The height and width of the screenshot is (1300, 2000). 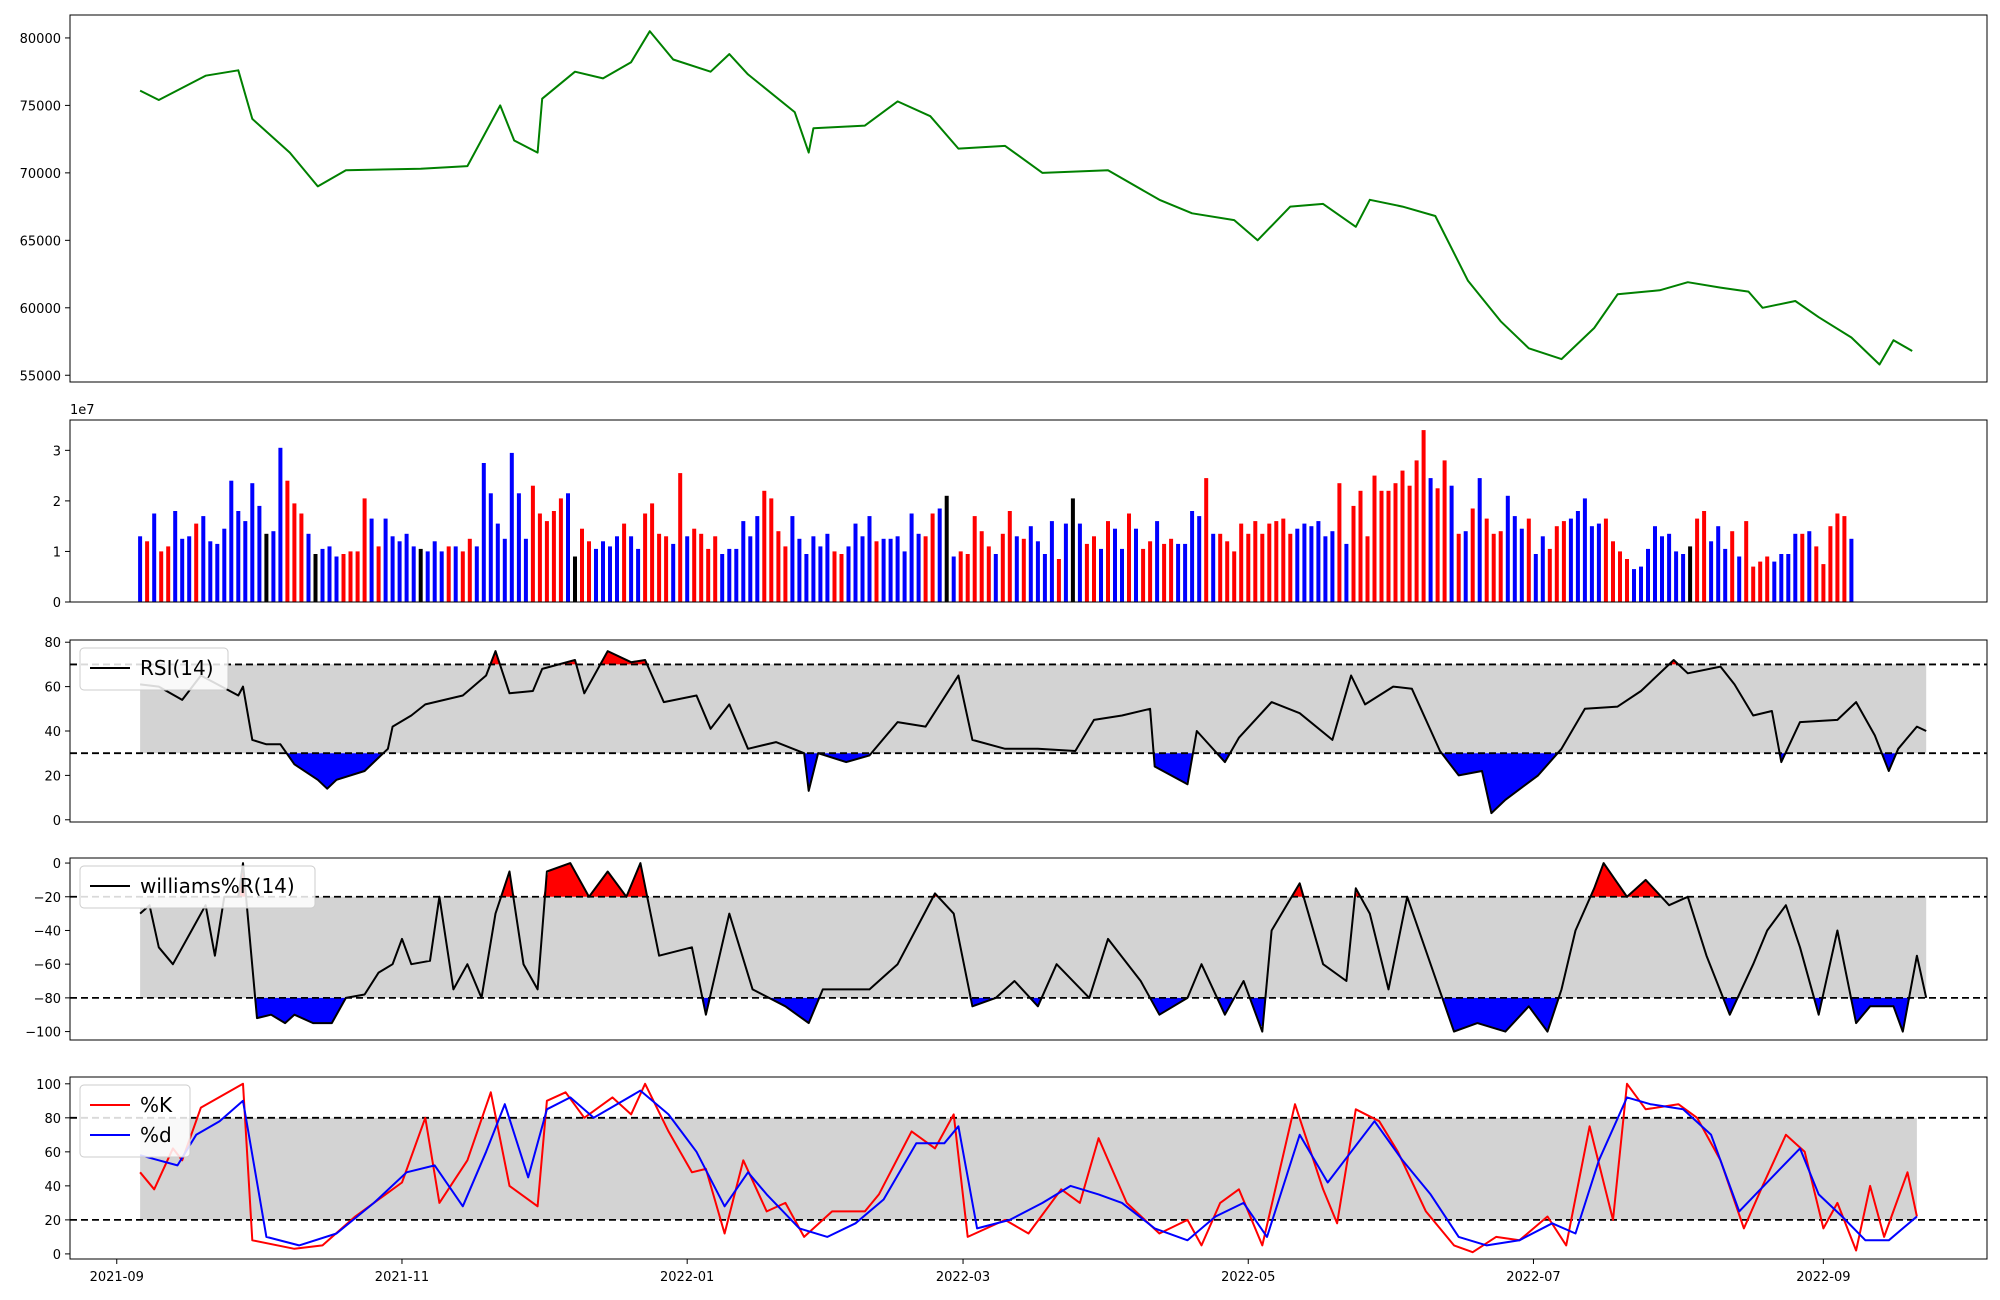 I want to click on price-ytick-label: 75000, so click(x=40, y=106).